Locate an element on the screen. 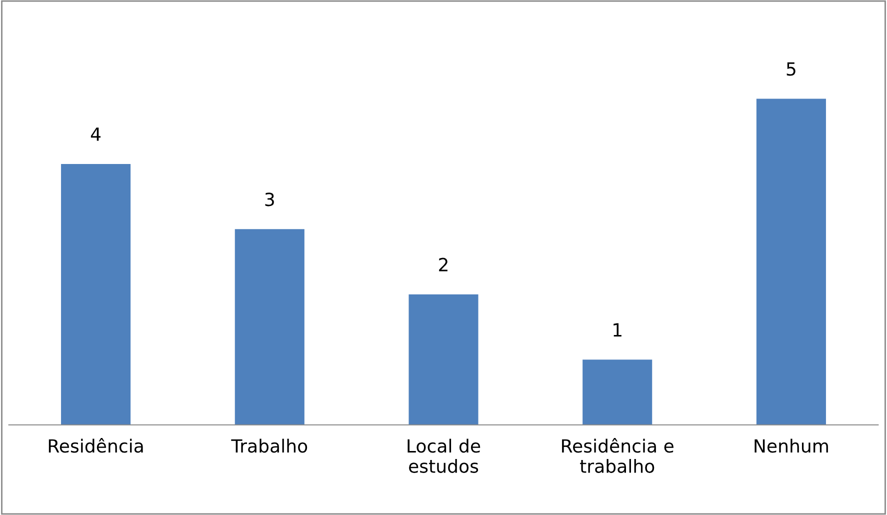 This screenshot has width=887, height=515. x-tick-label: Residência e trabalho is located at coordinates (618, 455).